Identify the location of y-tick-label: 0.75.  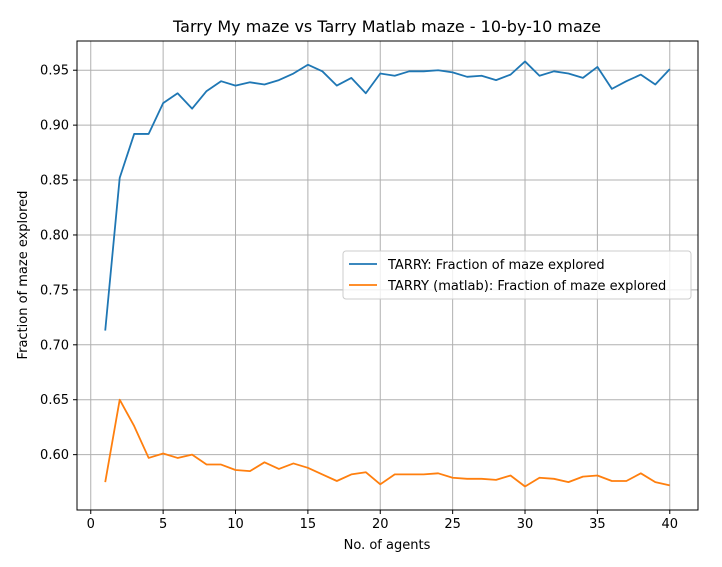
(54, 290).